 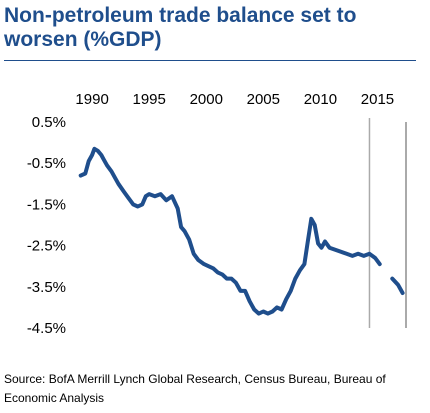 I want to click on x-tick-label: 2010, so click(x=320, y=99).